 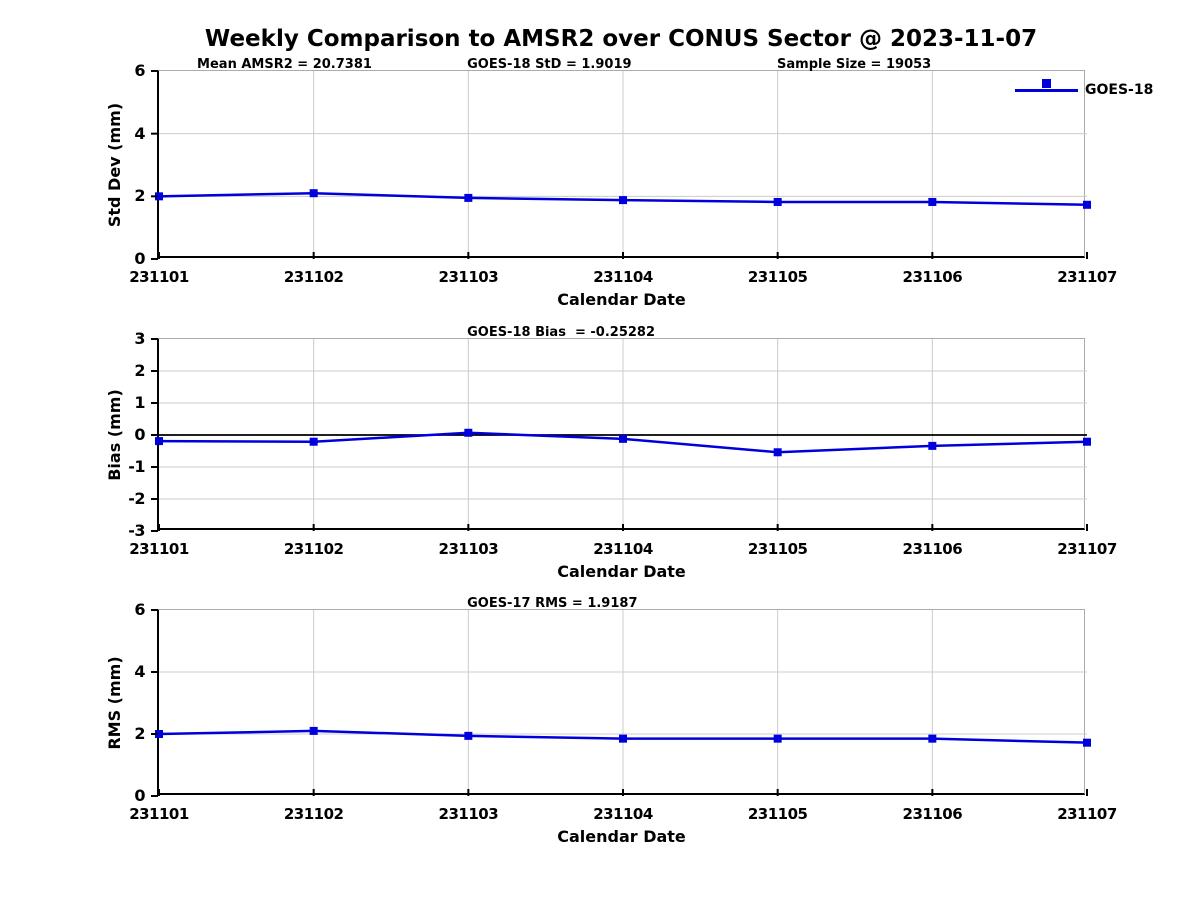 I want to click on y-tick-label: 3, so click(x=139, y=338).